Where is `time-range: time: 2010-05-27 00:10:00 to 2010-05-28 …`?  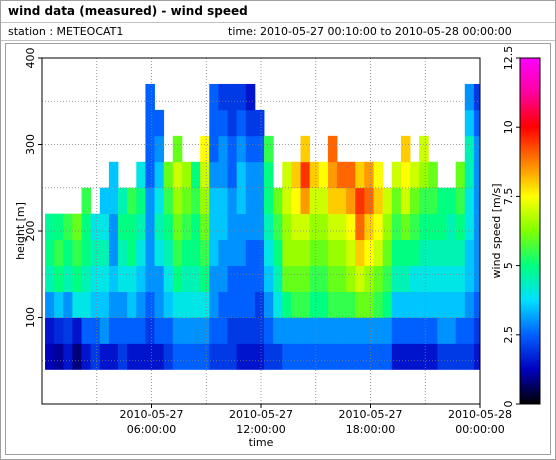 time-range: time: 2010-05-27 00:10:00 to 2010-05-28 … is located at coordinates (370, 31).